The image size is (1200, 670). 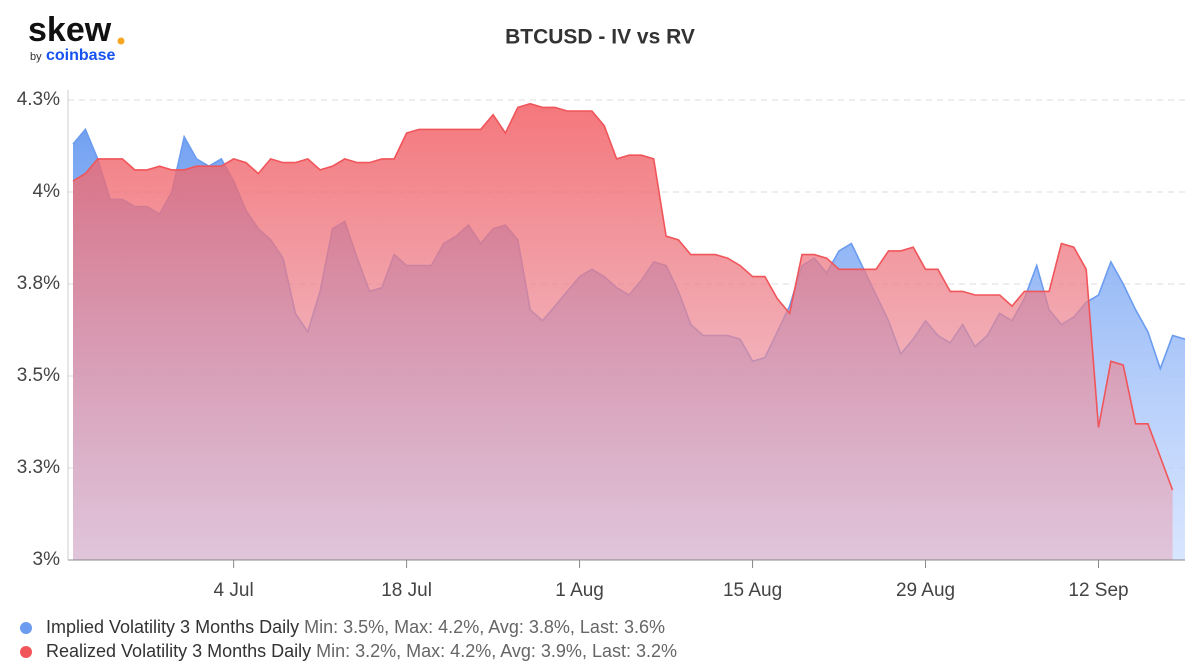 I want to click on chart-title: BTCUSD - IV vs RV, so click(x=600, y=37).